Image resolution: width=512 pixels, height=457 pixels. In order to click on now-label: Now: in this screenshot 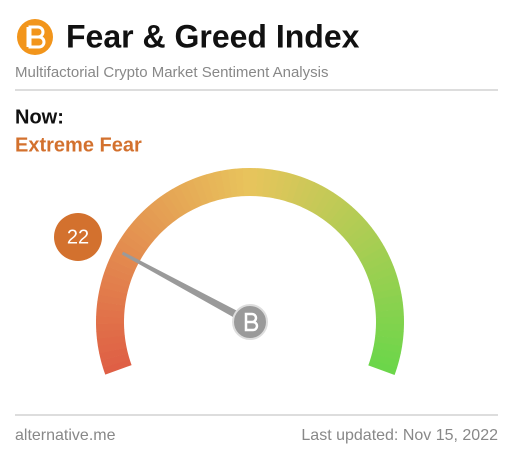, I will do `click(39, 117)`.